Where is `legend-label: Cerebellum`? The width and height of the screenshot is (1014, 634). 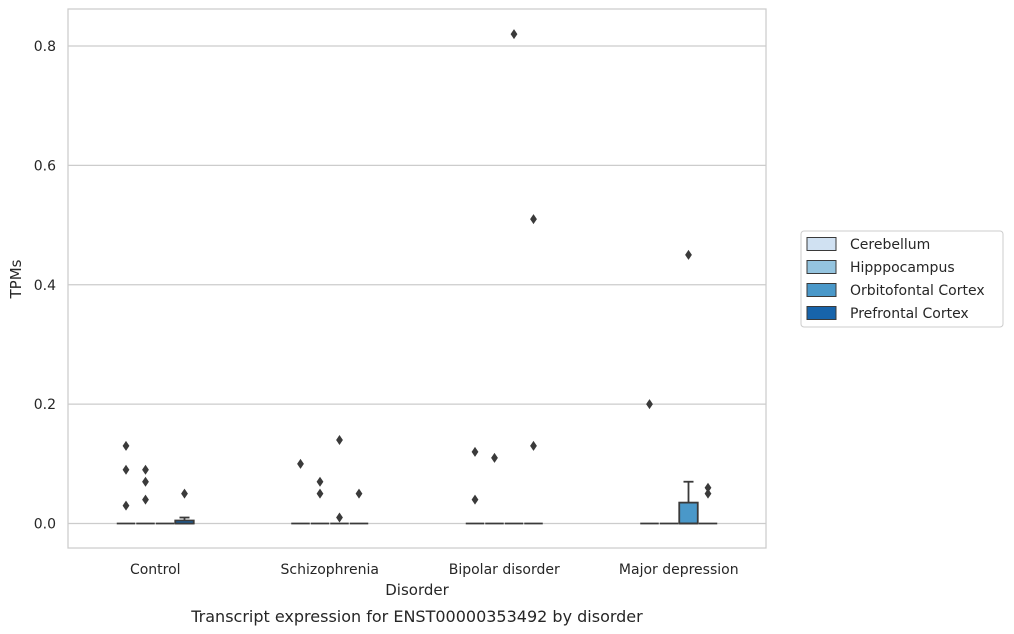
legend-label: Cerebellum is located at coordinates (890, 245).